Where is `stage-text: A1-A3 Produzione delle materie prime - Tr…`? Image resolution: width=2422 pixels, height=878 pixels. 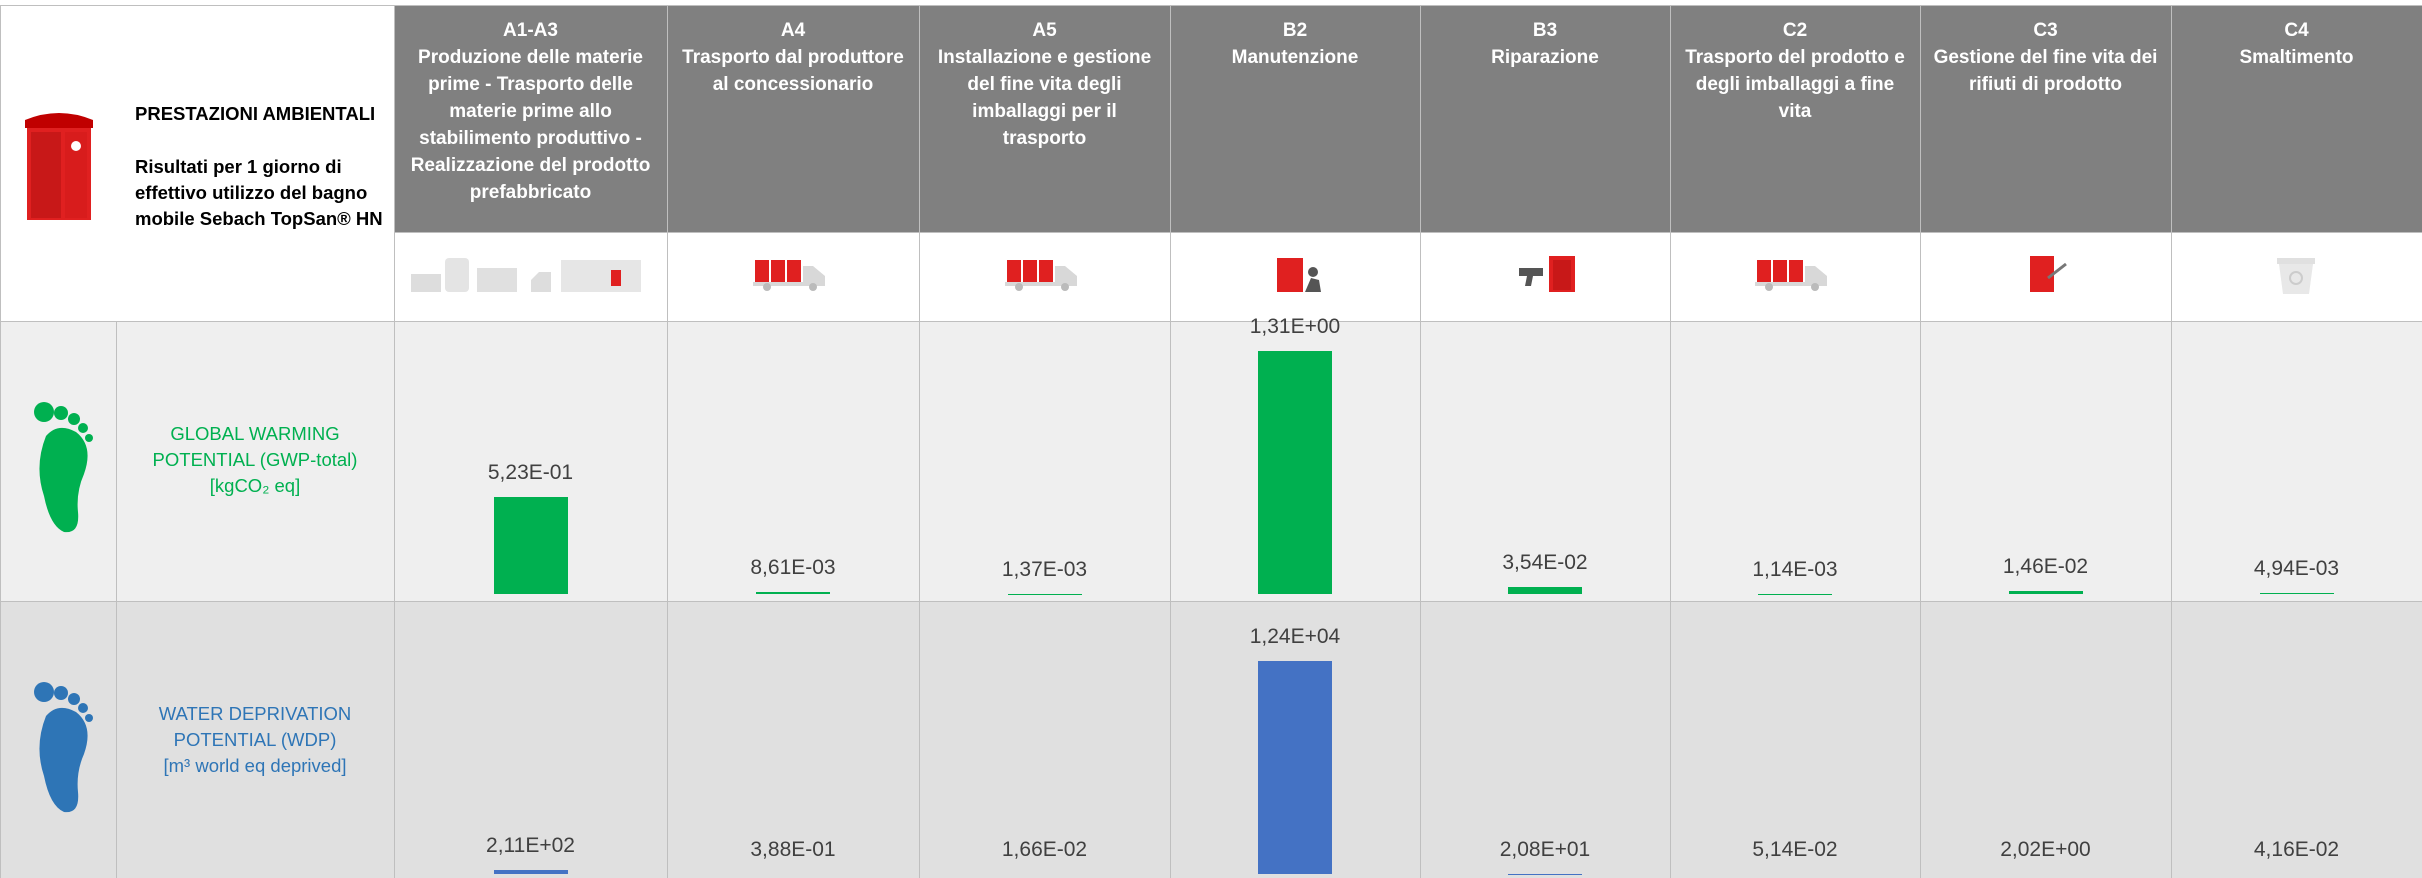
stage-text: A1-A3 Produzione delle materie prime - Tr… is located at coordinates (530, 111).